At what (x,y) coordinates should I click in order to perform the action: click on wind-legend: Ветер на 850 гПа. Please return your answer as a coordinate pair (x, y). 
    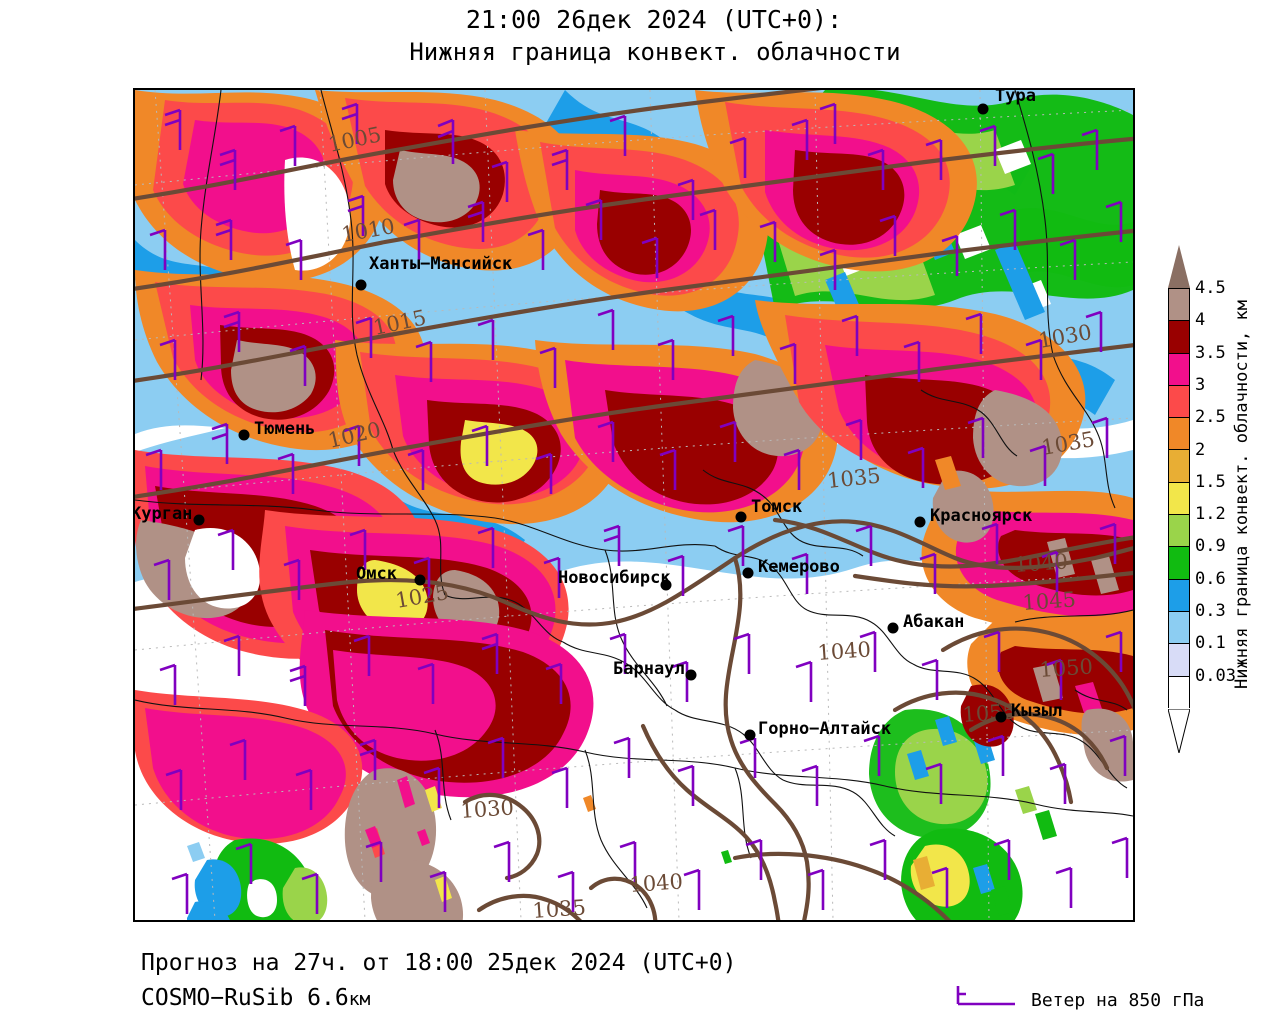
    Looking at the image, I should click on (1080, 997).